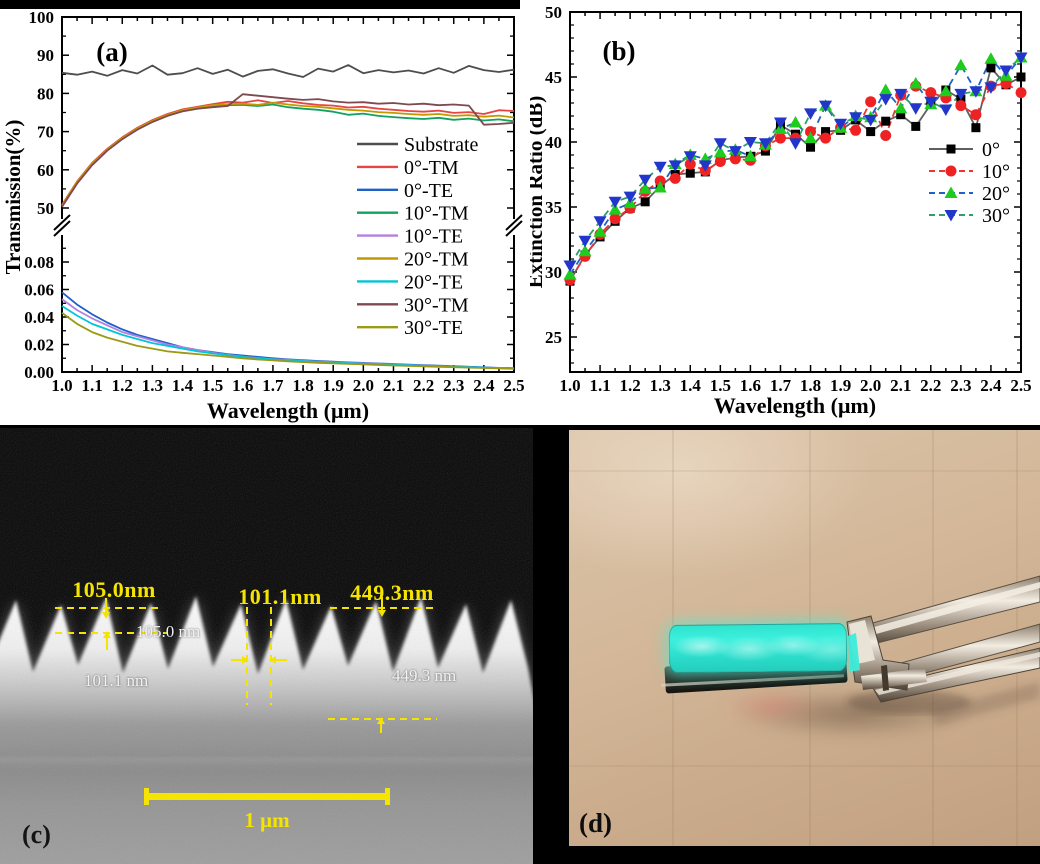 This screenshot has width=1040, height=864. What do you see at coordinates (168, 631) in the screenshot?
I see `sem-inner-label-height: 105.0 nm` at bounding box center [168, 631].